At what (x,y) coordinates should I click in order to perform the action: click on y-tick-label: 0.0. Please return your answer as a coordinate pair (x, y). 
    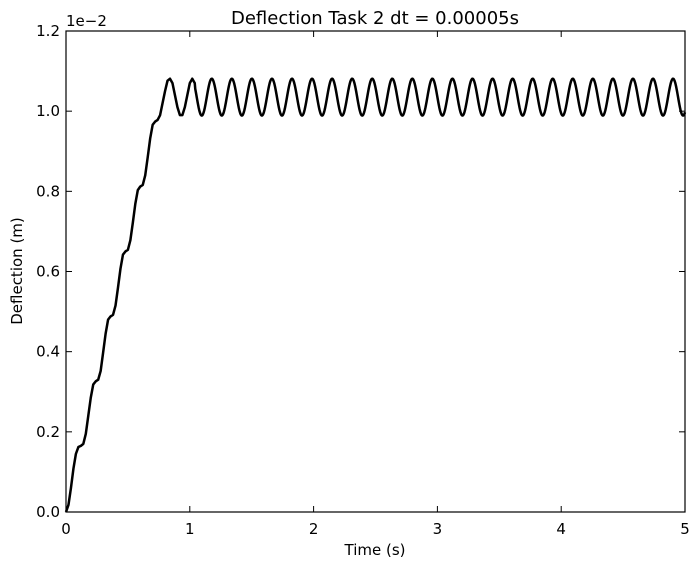
    Looking at the image, I should click on (48, 512).